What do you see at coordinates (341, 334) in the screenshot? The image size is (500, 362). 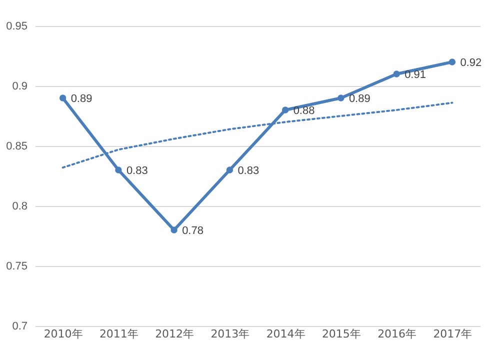 I see `x-tick-label: 2015年` at bounding box center [341, 334].